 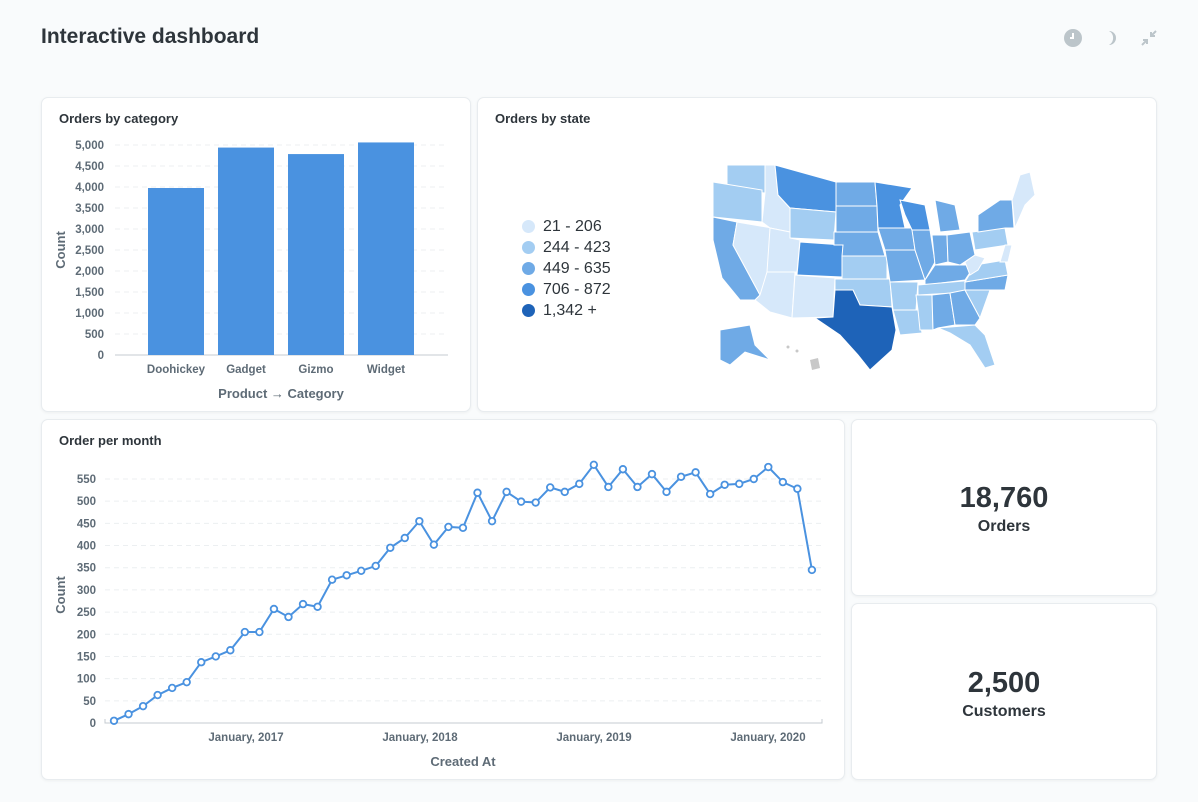 What do you see at coordinates (89, 251) in the screenshot?
I see `y-tick-label: 2,500` at bounding box center [89, 251].